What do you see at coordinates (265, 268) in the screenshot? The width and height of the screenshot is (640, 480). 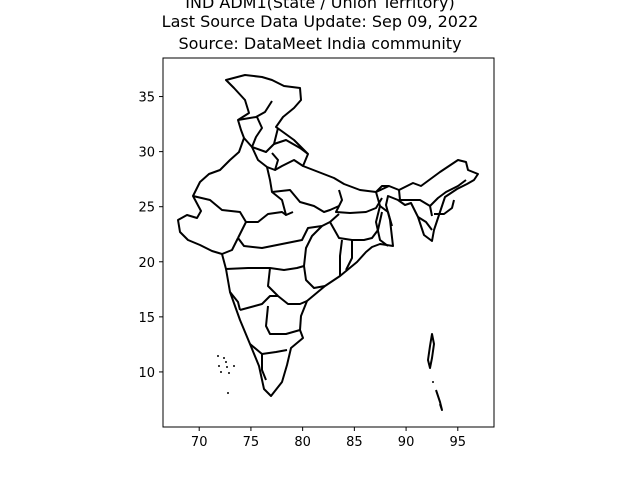 I see `boundary-maharashtra-telangana` at bounding box center [265, 268].